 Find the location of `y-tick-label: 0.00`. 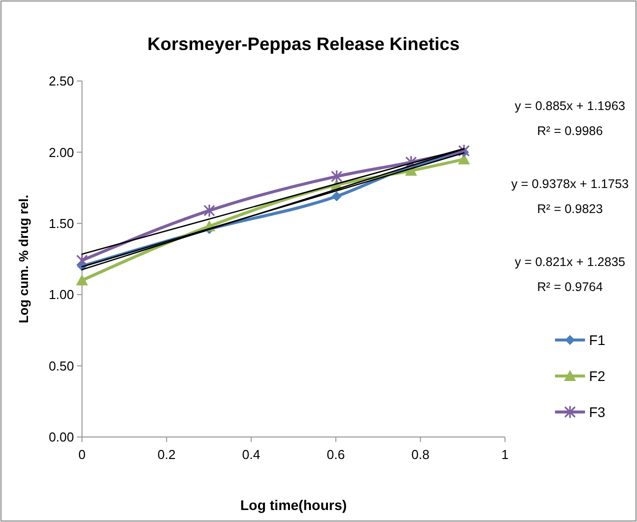

y-tick-label: 0.00 is located at coordinates (61, 437).